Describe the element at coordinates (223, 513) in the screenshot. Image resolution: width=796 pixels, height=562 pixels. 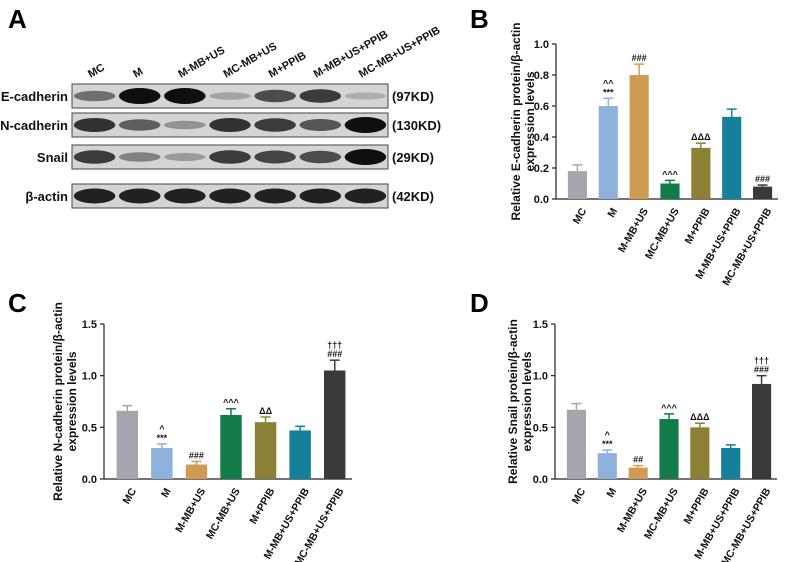
I see `x-tick-label: MC-MB+US` at that location.